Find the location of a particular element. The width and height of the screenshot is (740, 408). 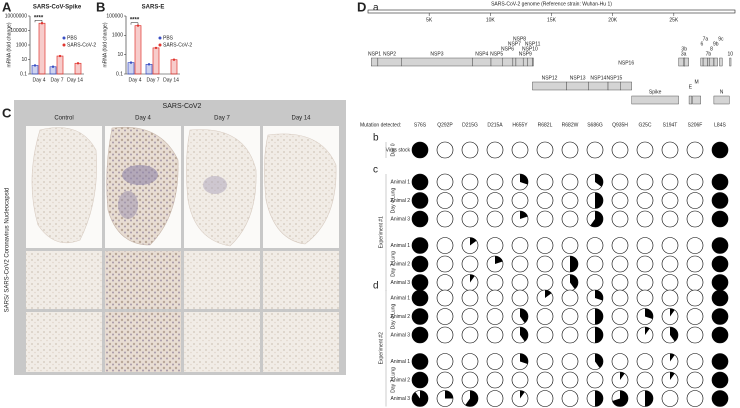

histology-column-label: Day 14 is located at coordinates (301, 119).